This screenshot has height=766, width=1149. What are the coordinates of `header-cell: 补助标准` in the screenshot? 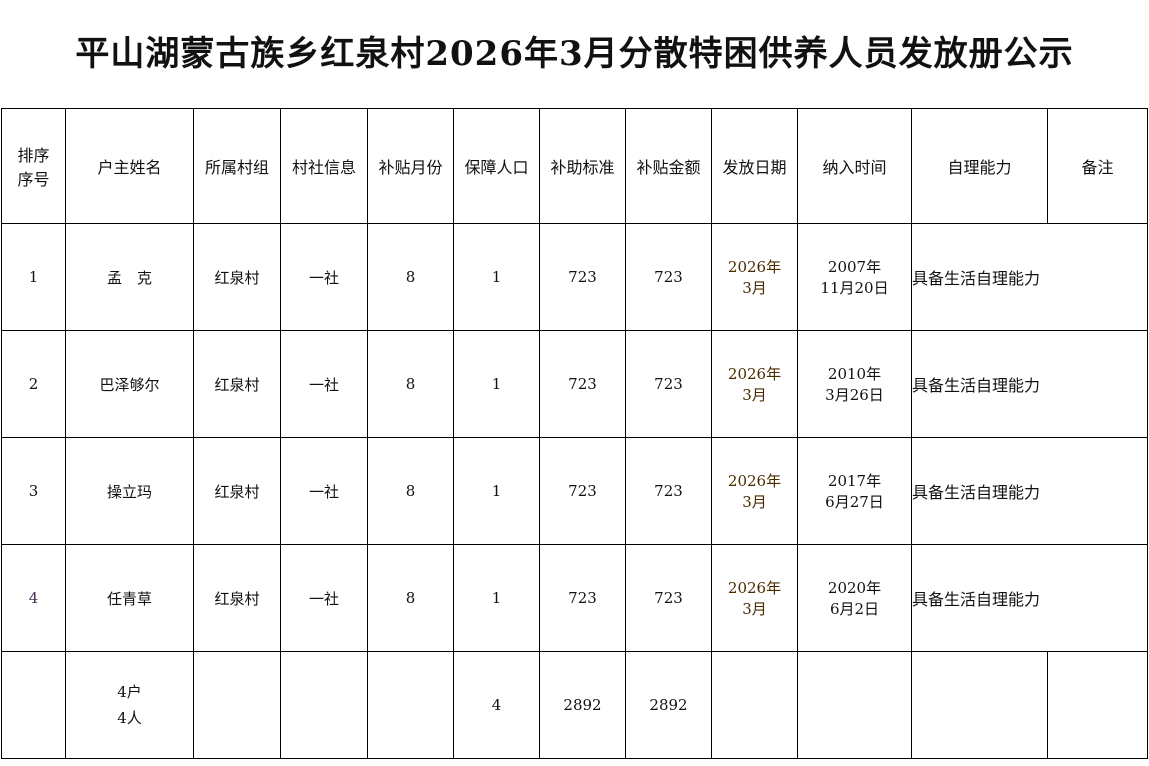 It's located at (582, 166).